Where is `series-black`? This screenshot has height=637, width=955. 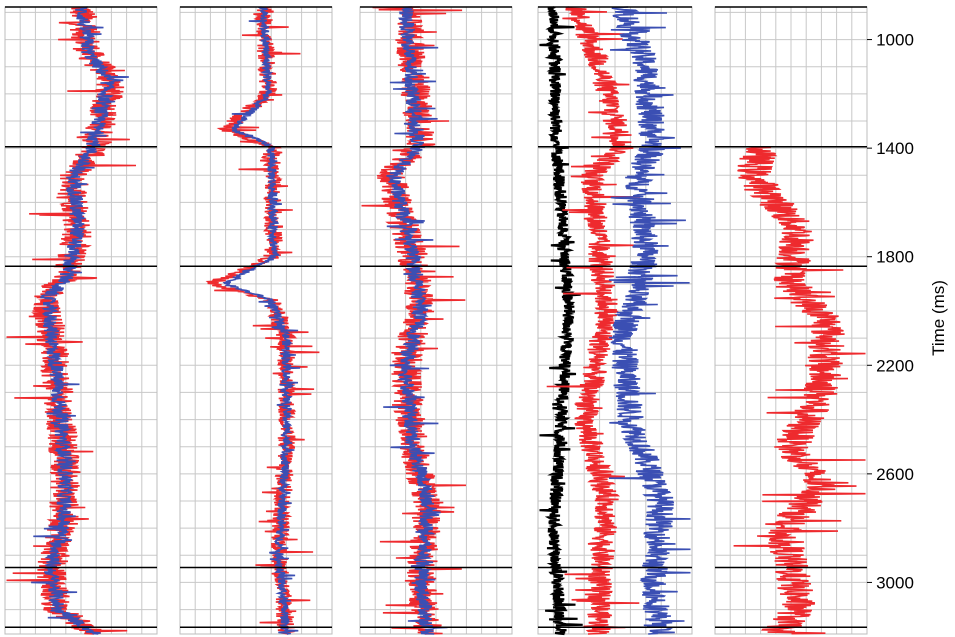 series-black is located at coordinates (561, 321).